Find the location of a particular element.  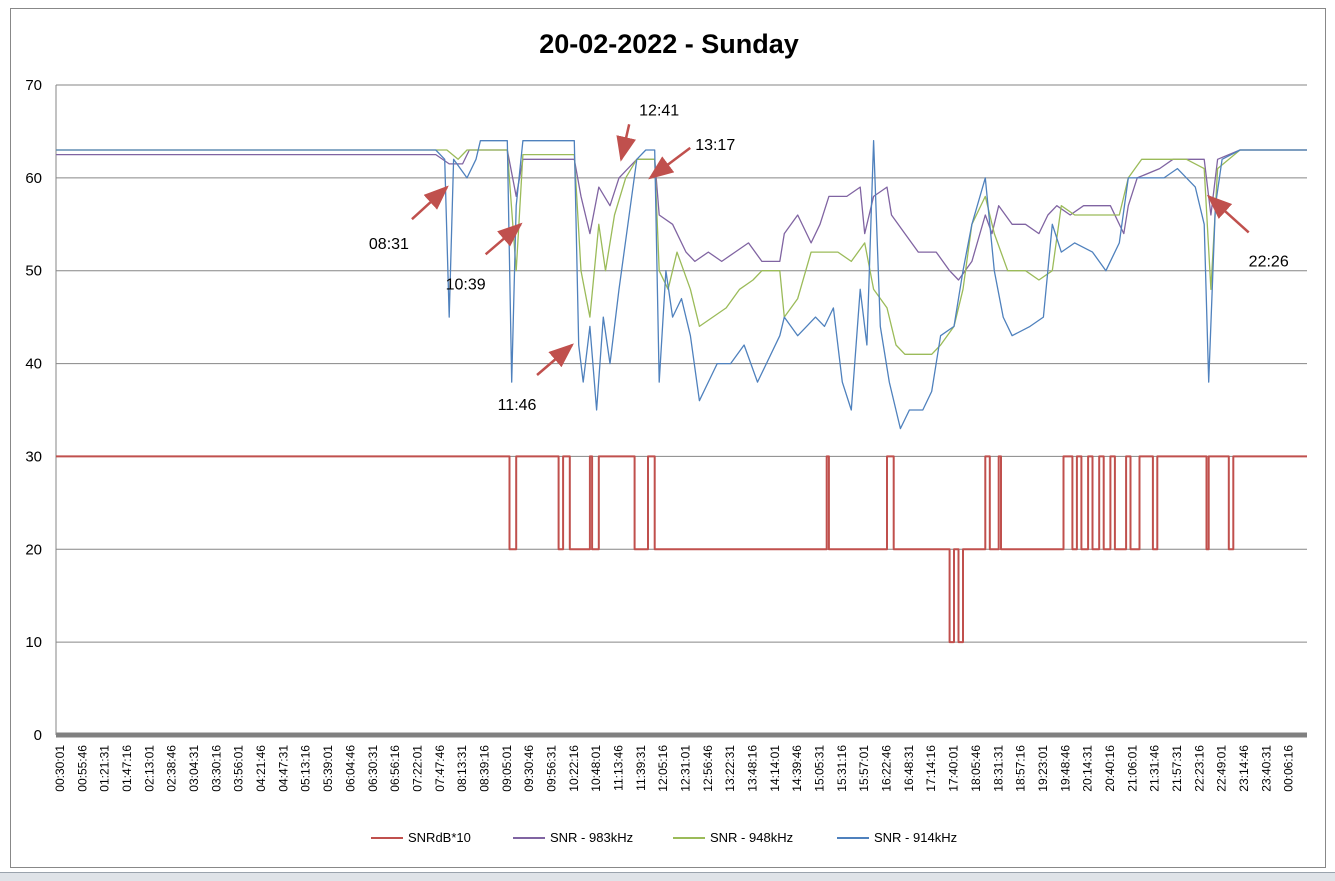

x-tick-label: 22:49:01 is located at coordinates (1222, 768).